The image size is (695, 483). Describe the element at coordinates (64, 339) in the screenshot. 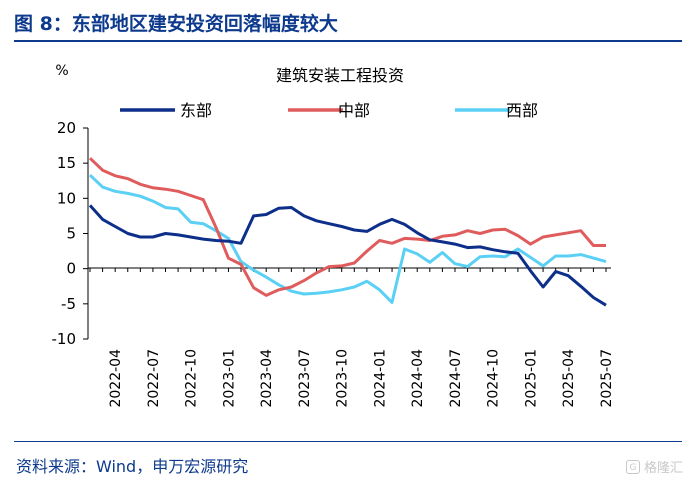

I see `y-tick-label: -10` at that location.